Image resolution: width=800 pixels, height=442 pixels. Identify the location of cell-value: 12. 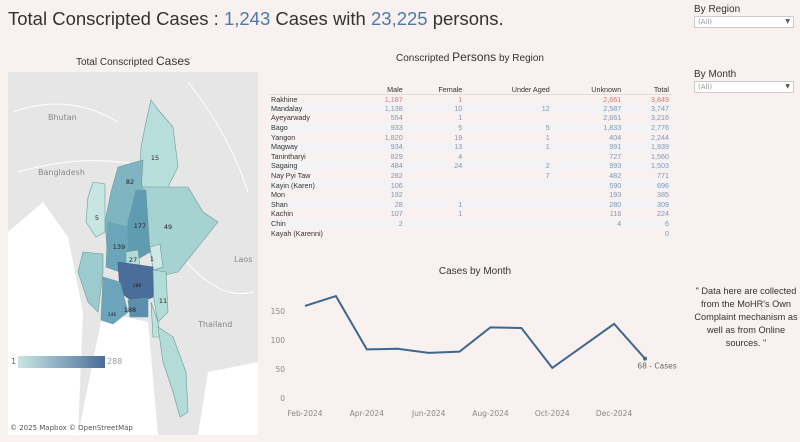
(509, 108).